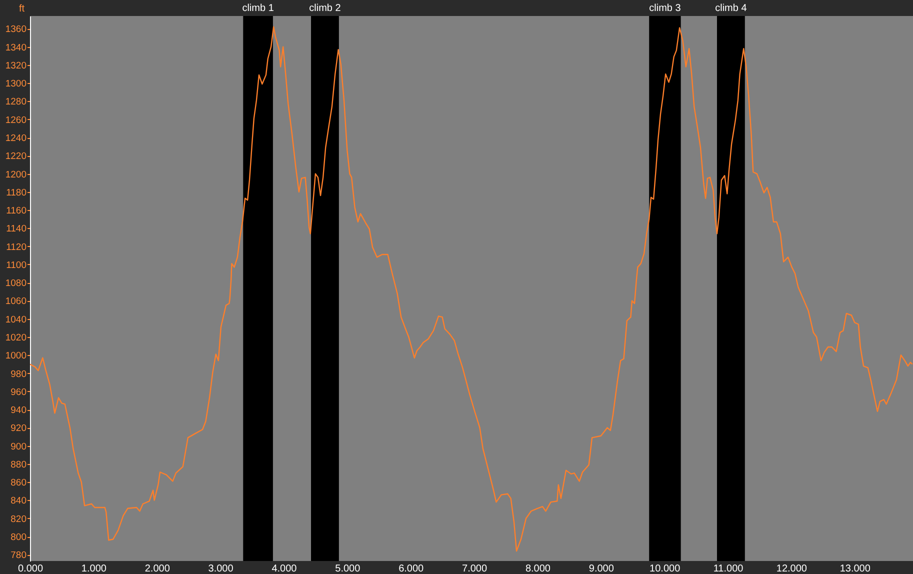  I want to click on y-tick-label: 960, so click(18, 392).